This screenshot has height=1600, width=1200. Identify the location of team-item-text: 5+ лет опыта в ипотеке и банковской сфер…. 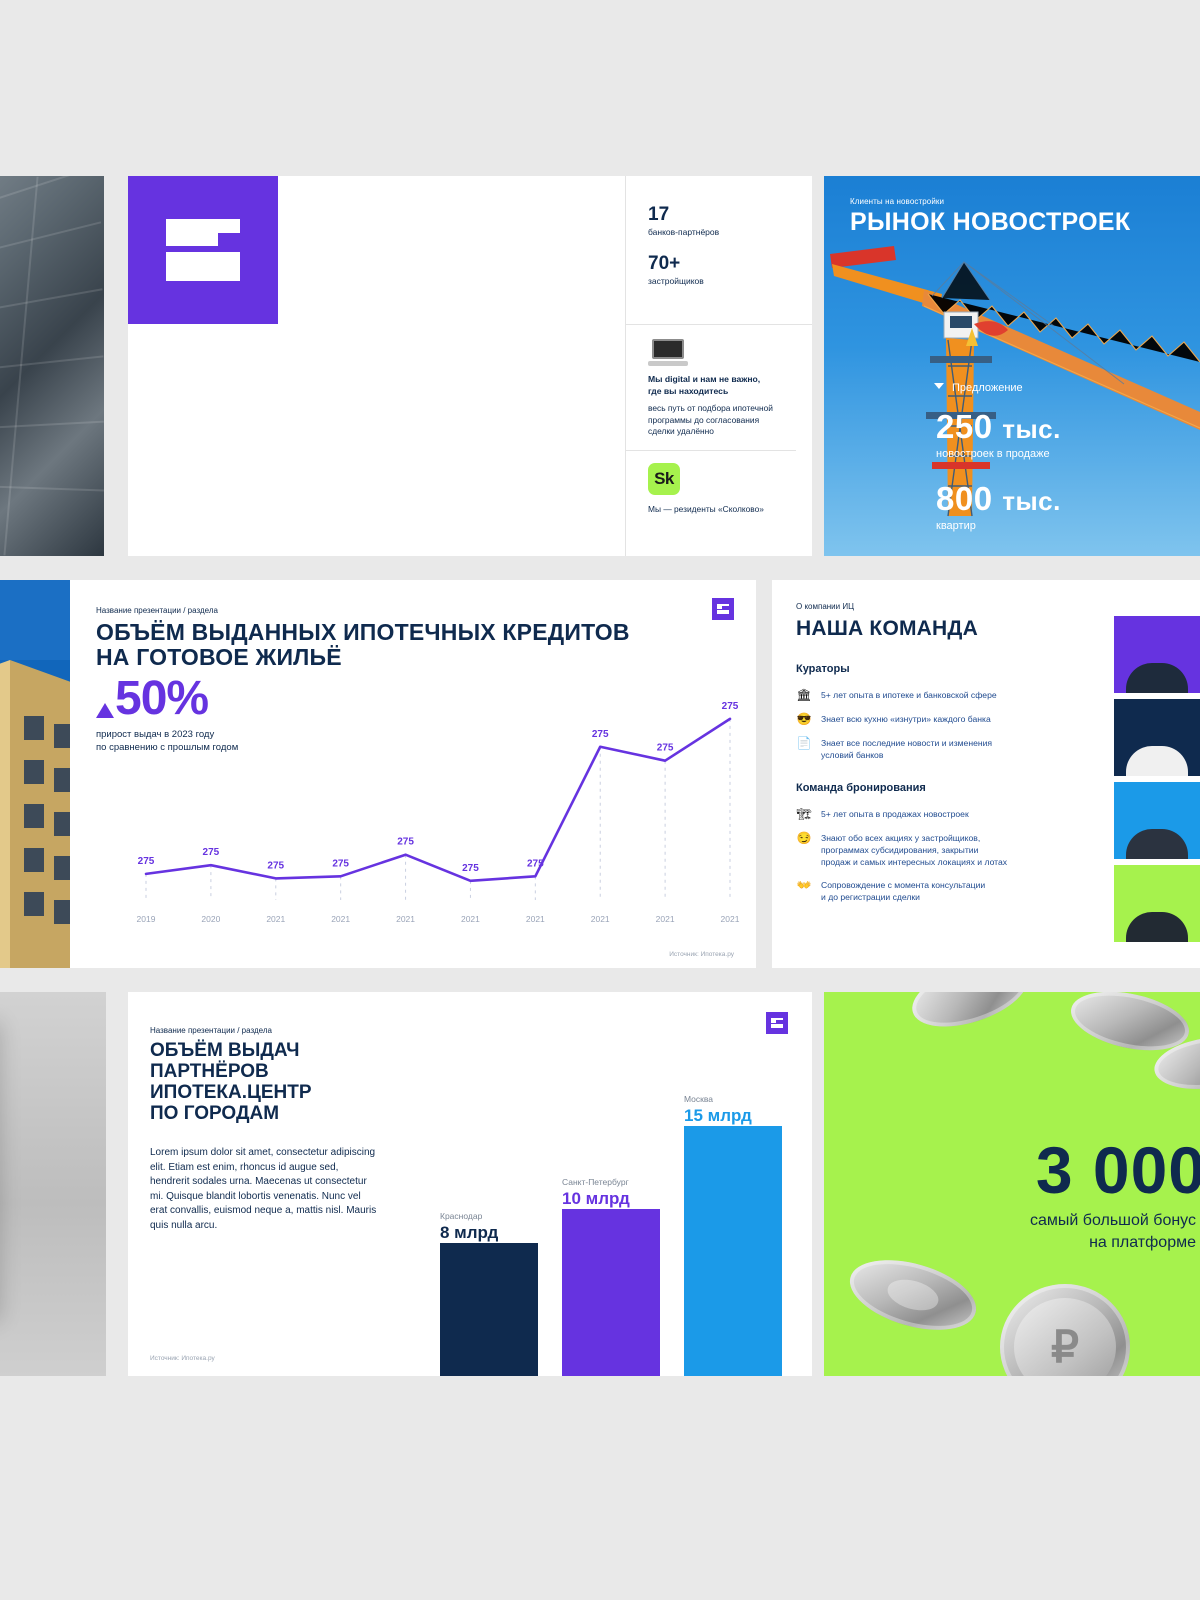
(909, 695).